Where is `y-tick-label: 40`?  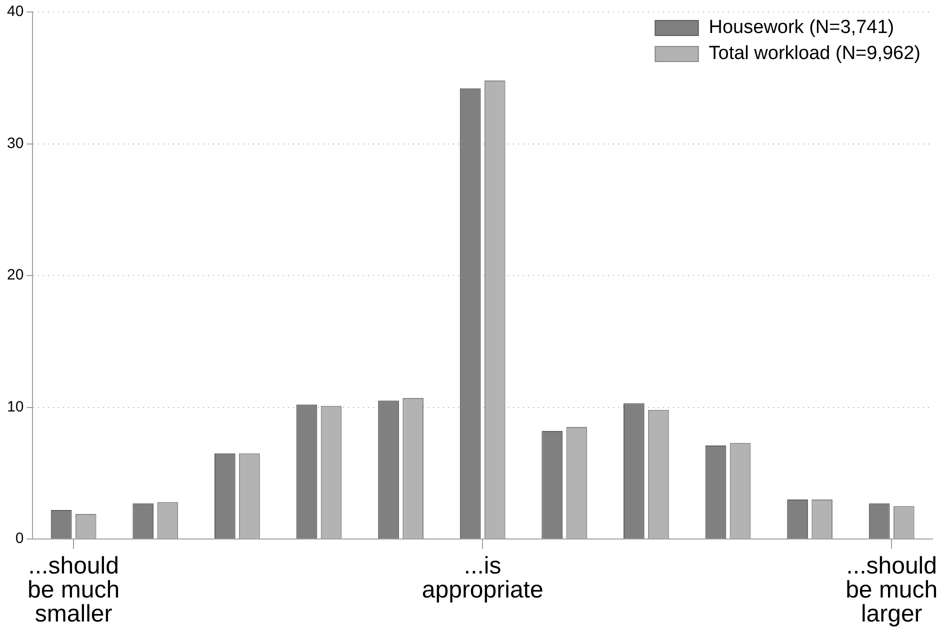
y-tick-label: 40 is located at coordinates (15, 11).